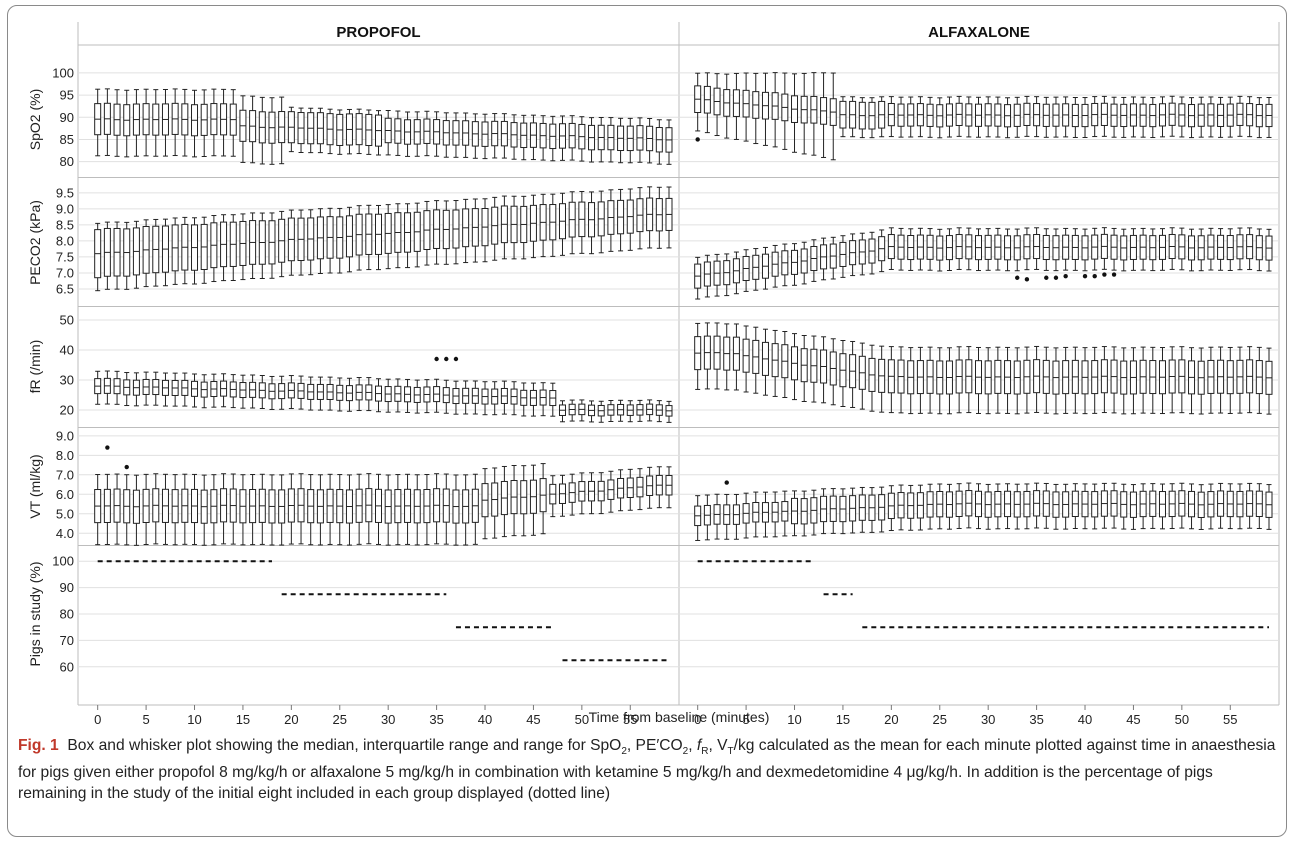 This screenshot has width=1293, height=843. What do you see at coordinates (63, 72) in the screenshot?
I see `y-tick-label-r0-4: 100` at bounding box center [63, 72].